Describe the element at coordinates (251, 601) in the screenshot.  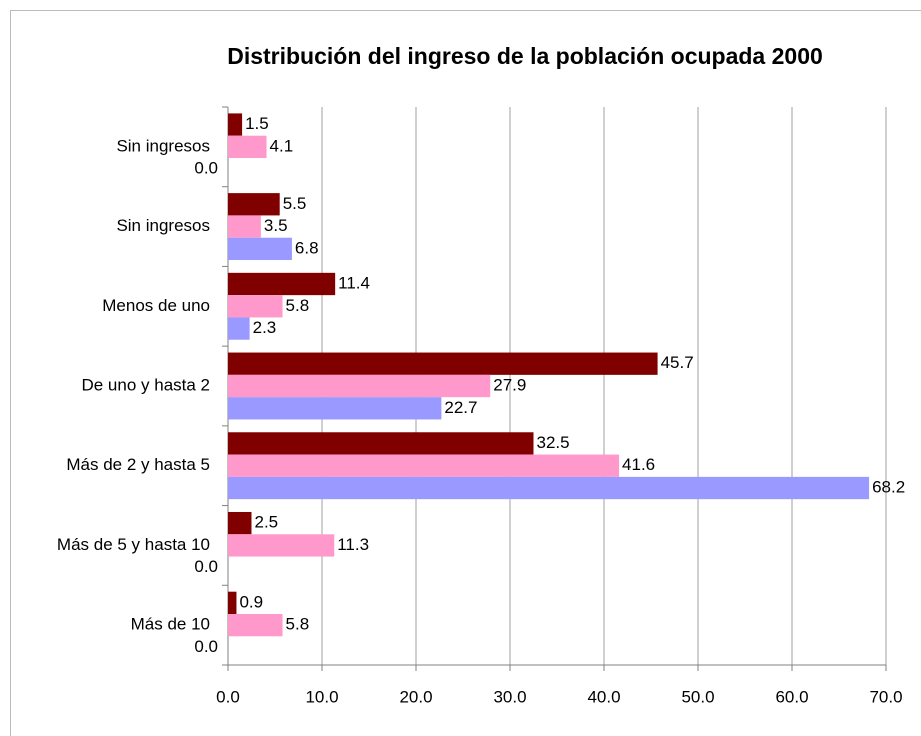
I see `data-label: 0.9` at that location.